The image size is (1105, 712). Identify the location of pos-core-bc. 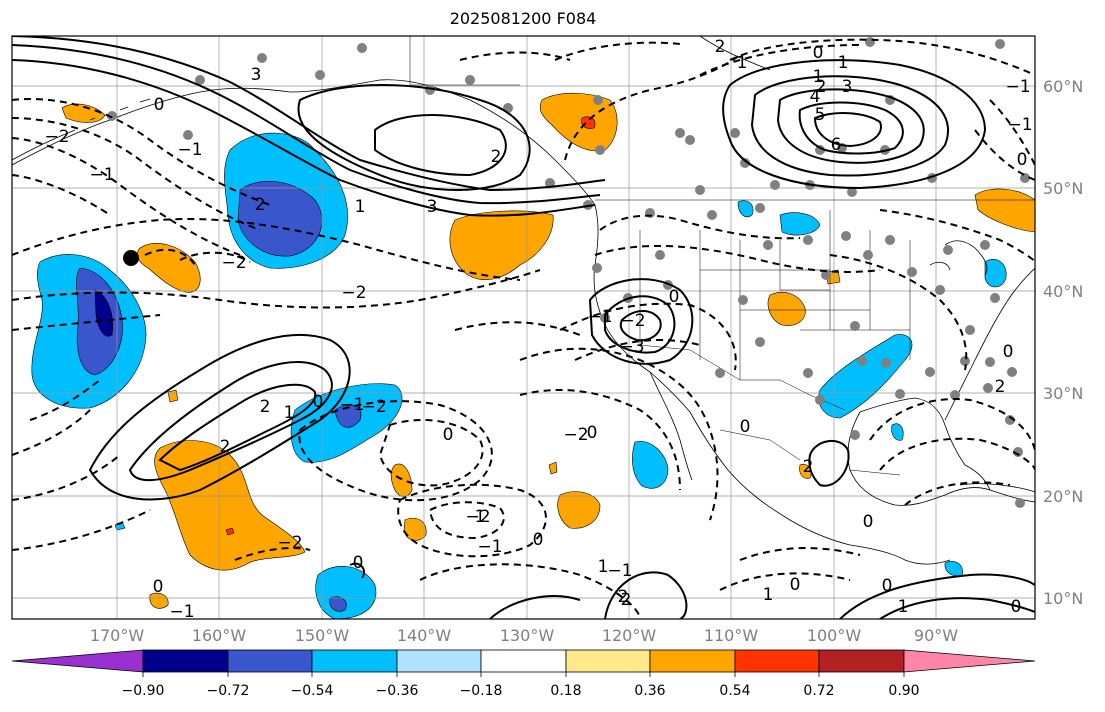
(588, 122).